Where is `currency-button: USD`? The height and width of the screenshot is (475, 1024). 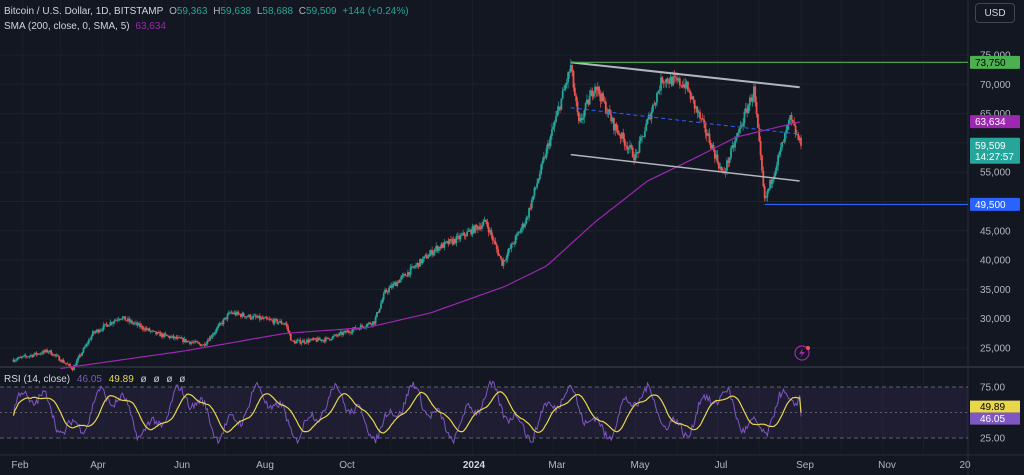 currency-button: USD is located at coordinates (995, 13).